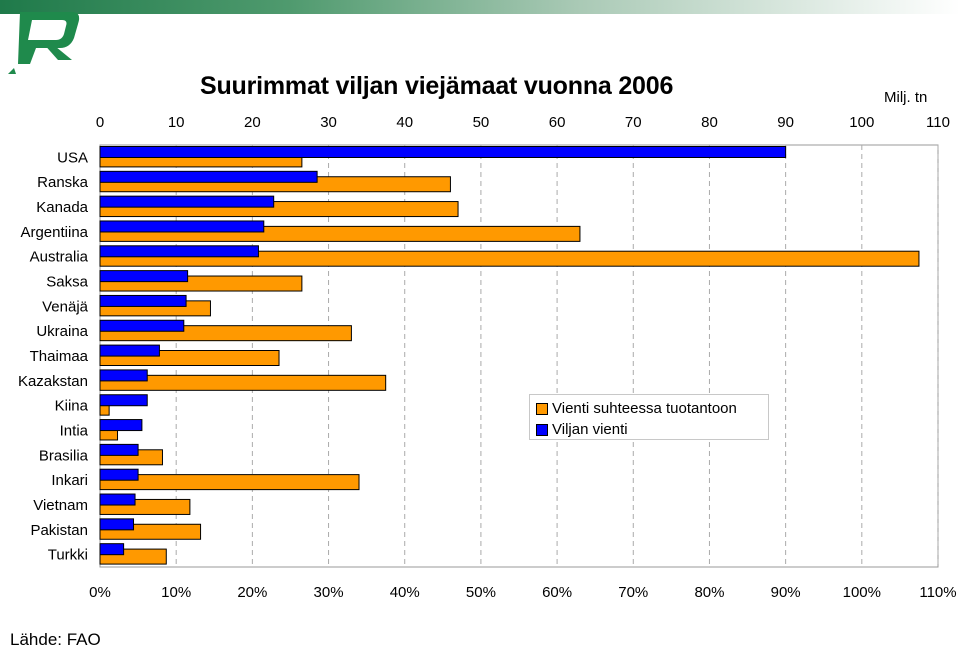 The image size is (960, 650). Describe the element at coordinates (67, 282) in the screenshot. I see `category-label: Saksa` at that location.